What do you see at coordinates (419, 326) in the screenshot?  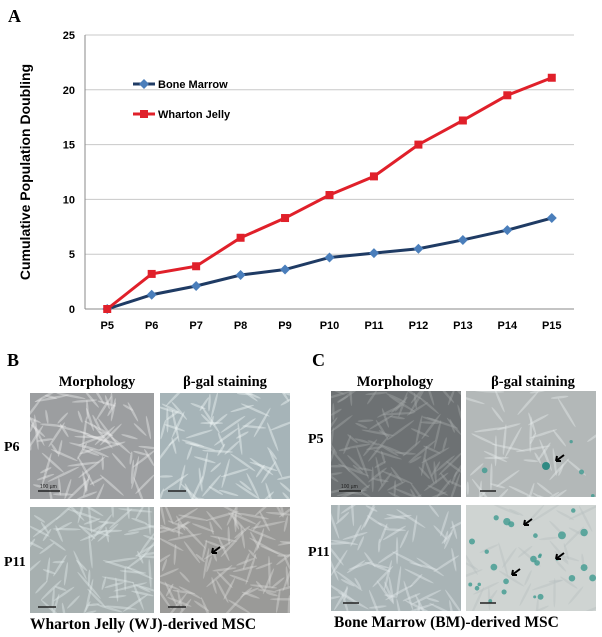 I see `x-tick-label: P12` at bounding box center [419, 326].